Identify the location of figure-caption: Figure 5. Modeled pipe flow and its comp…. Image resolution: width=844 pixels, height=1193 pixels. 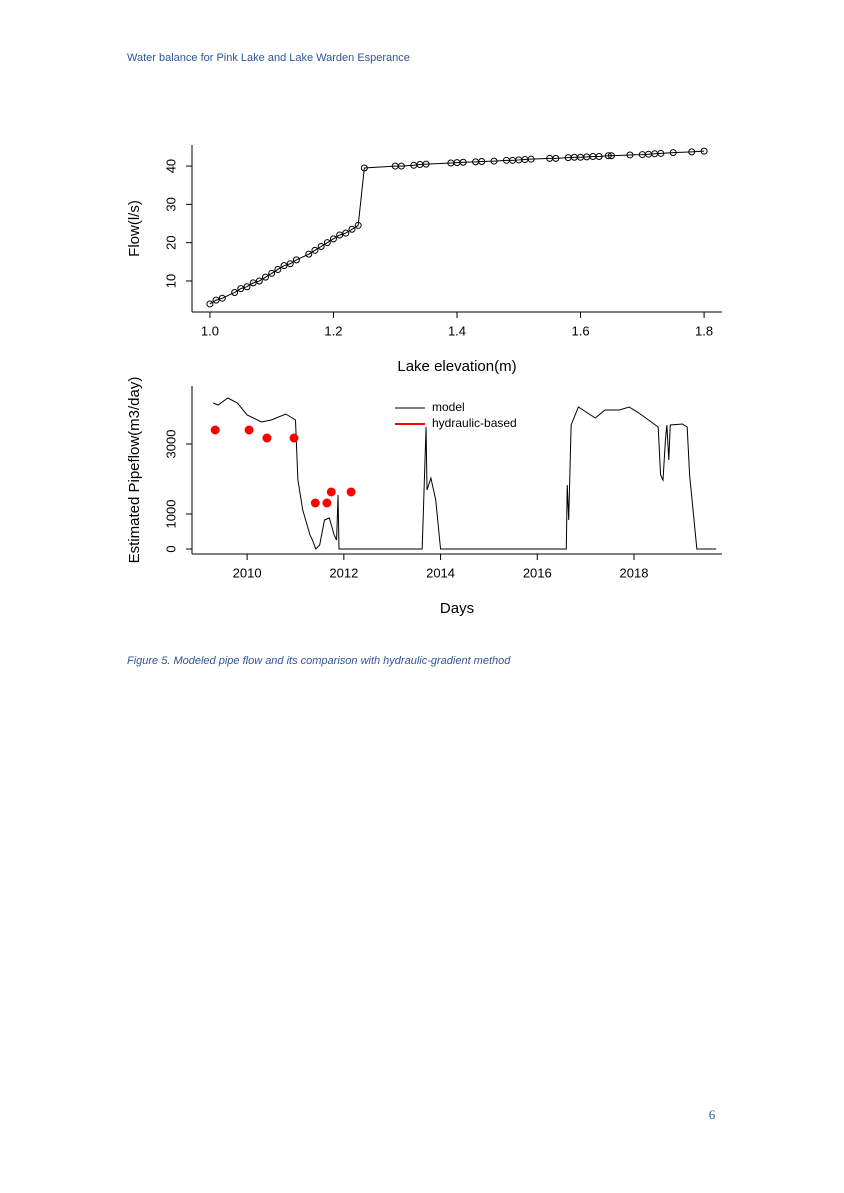
(319, 661).